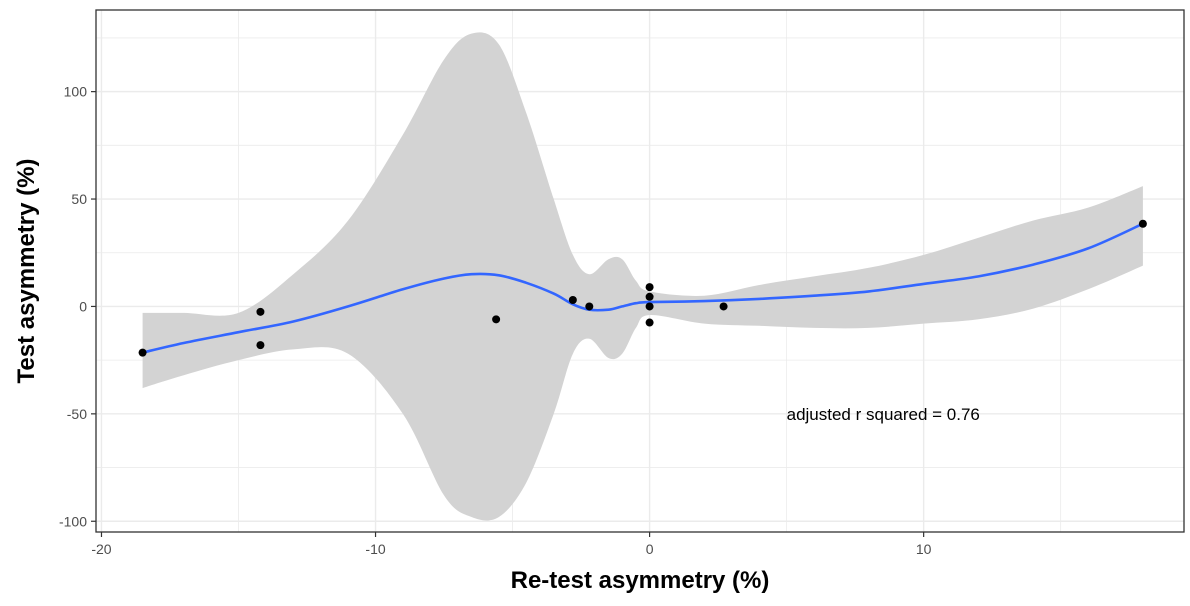  Describe the element at coordinates (511, 549) in the screenshot. I see `x-tick-labels: -20 -10 0 10` at that location.